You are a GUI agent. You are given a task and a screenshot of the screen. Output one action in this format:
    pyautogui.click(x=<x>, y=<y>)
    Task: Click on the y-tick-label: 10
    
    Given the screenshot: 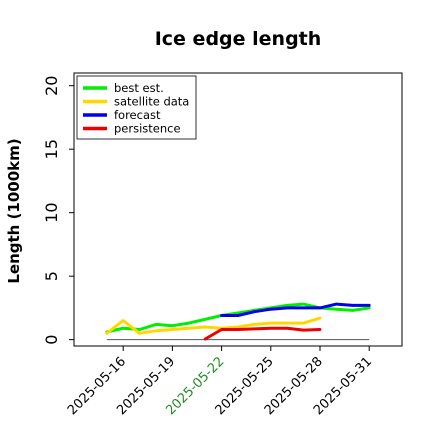 What is the action you would take?
    pyautogui.click(x=51, y=212)
    